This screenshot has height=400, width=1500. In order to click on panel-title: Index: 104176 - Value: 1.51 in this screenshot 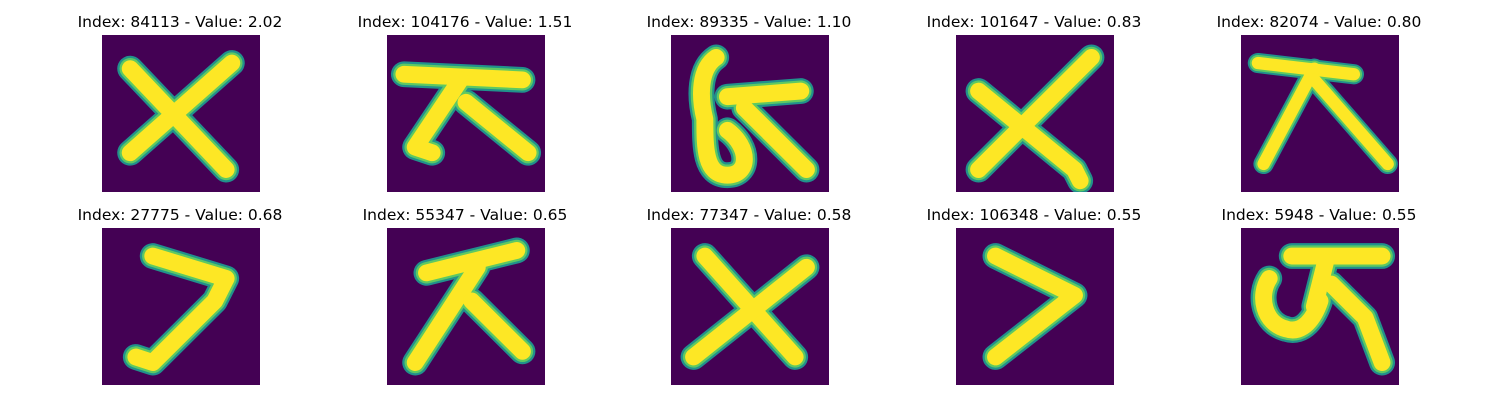, I will do `click(465, 22)`.